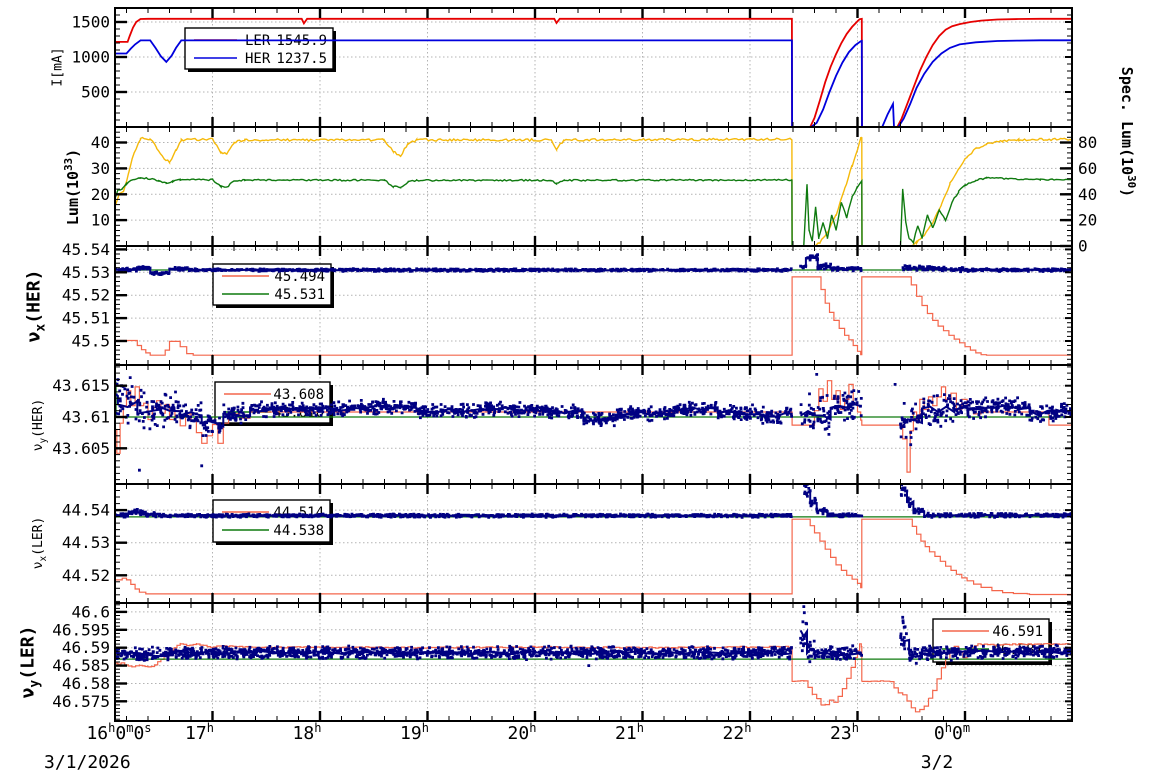  I want to click on y-tick-label: 45.5, so click(90, 341).